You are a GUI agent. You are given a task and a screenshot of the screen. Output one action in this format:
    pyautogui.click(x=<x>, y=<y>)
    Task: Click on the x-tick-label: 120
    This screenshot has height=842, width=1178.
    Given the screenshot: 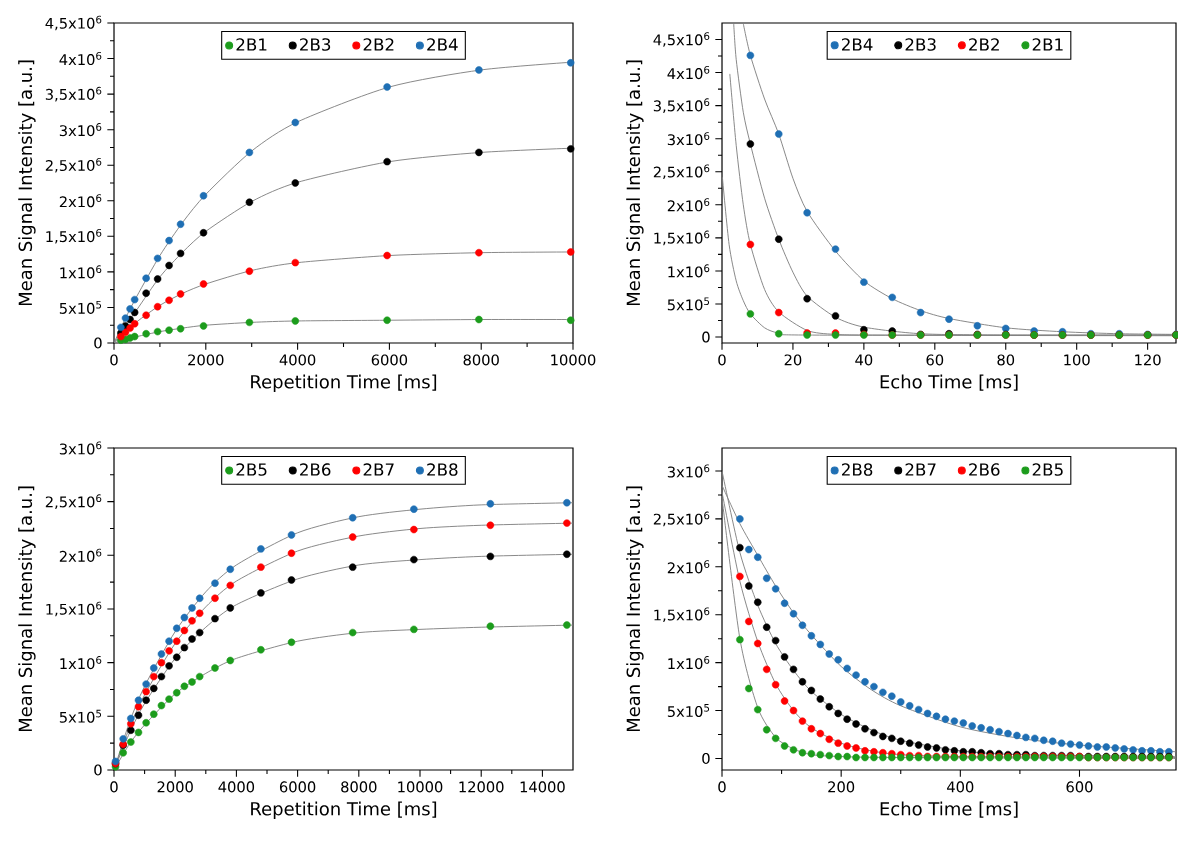 What is the action you would take?
    pyautogui.click(x=1148, y=360)
    